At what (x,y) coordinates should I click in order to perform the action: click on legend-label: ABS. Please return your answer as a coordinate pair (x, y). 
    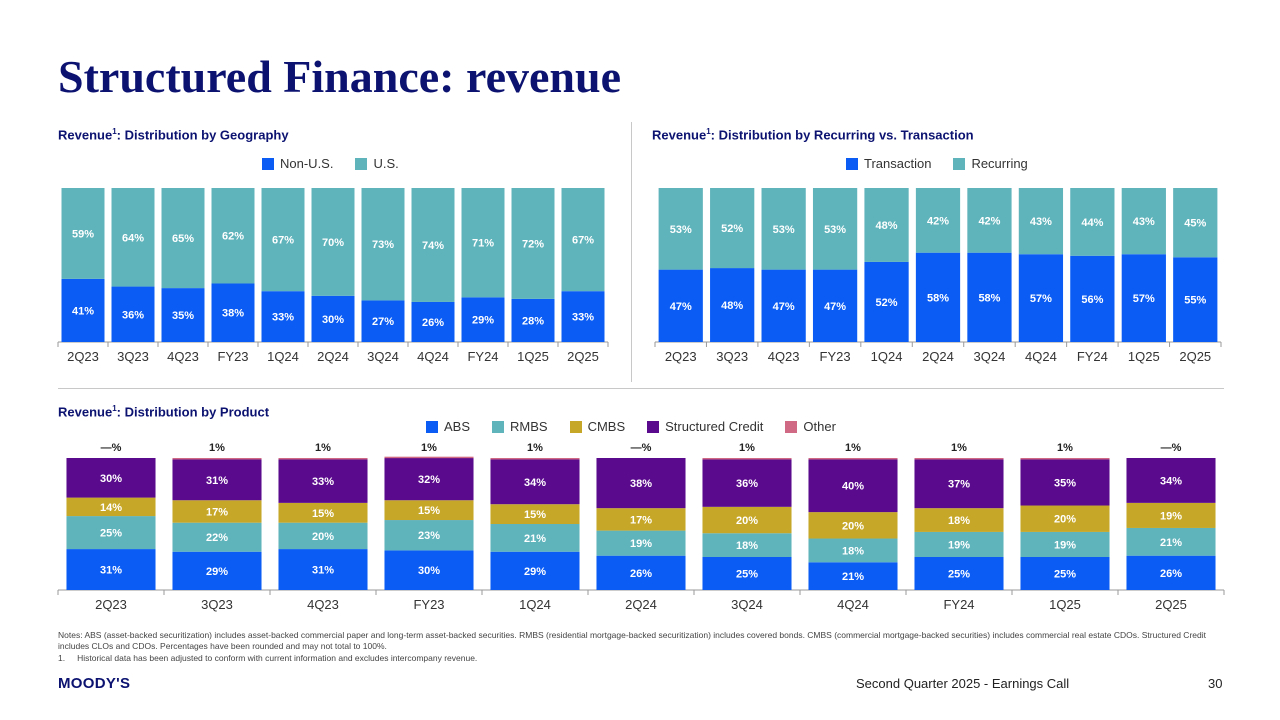
    Looking at the image, I should click on (457, 426).